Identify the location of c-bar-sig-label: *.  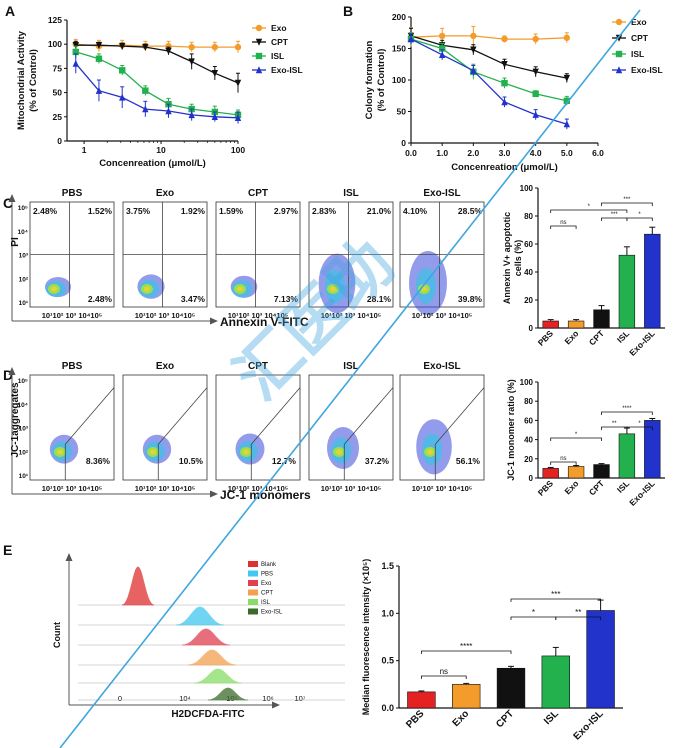
(589, 207).